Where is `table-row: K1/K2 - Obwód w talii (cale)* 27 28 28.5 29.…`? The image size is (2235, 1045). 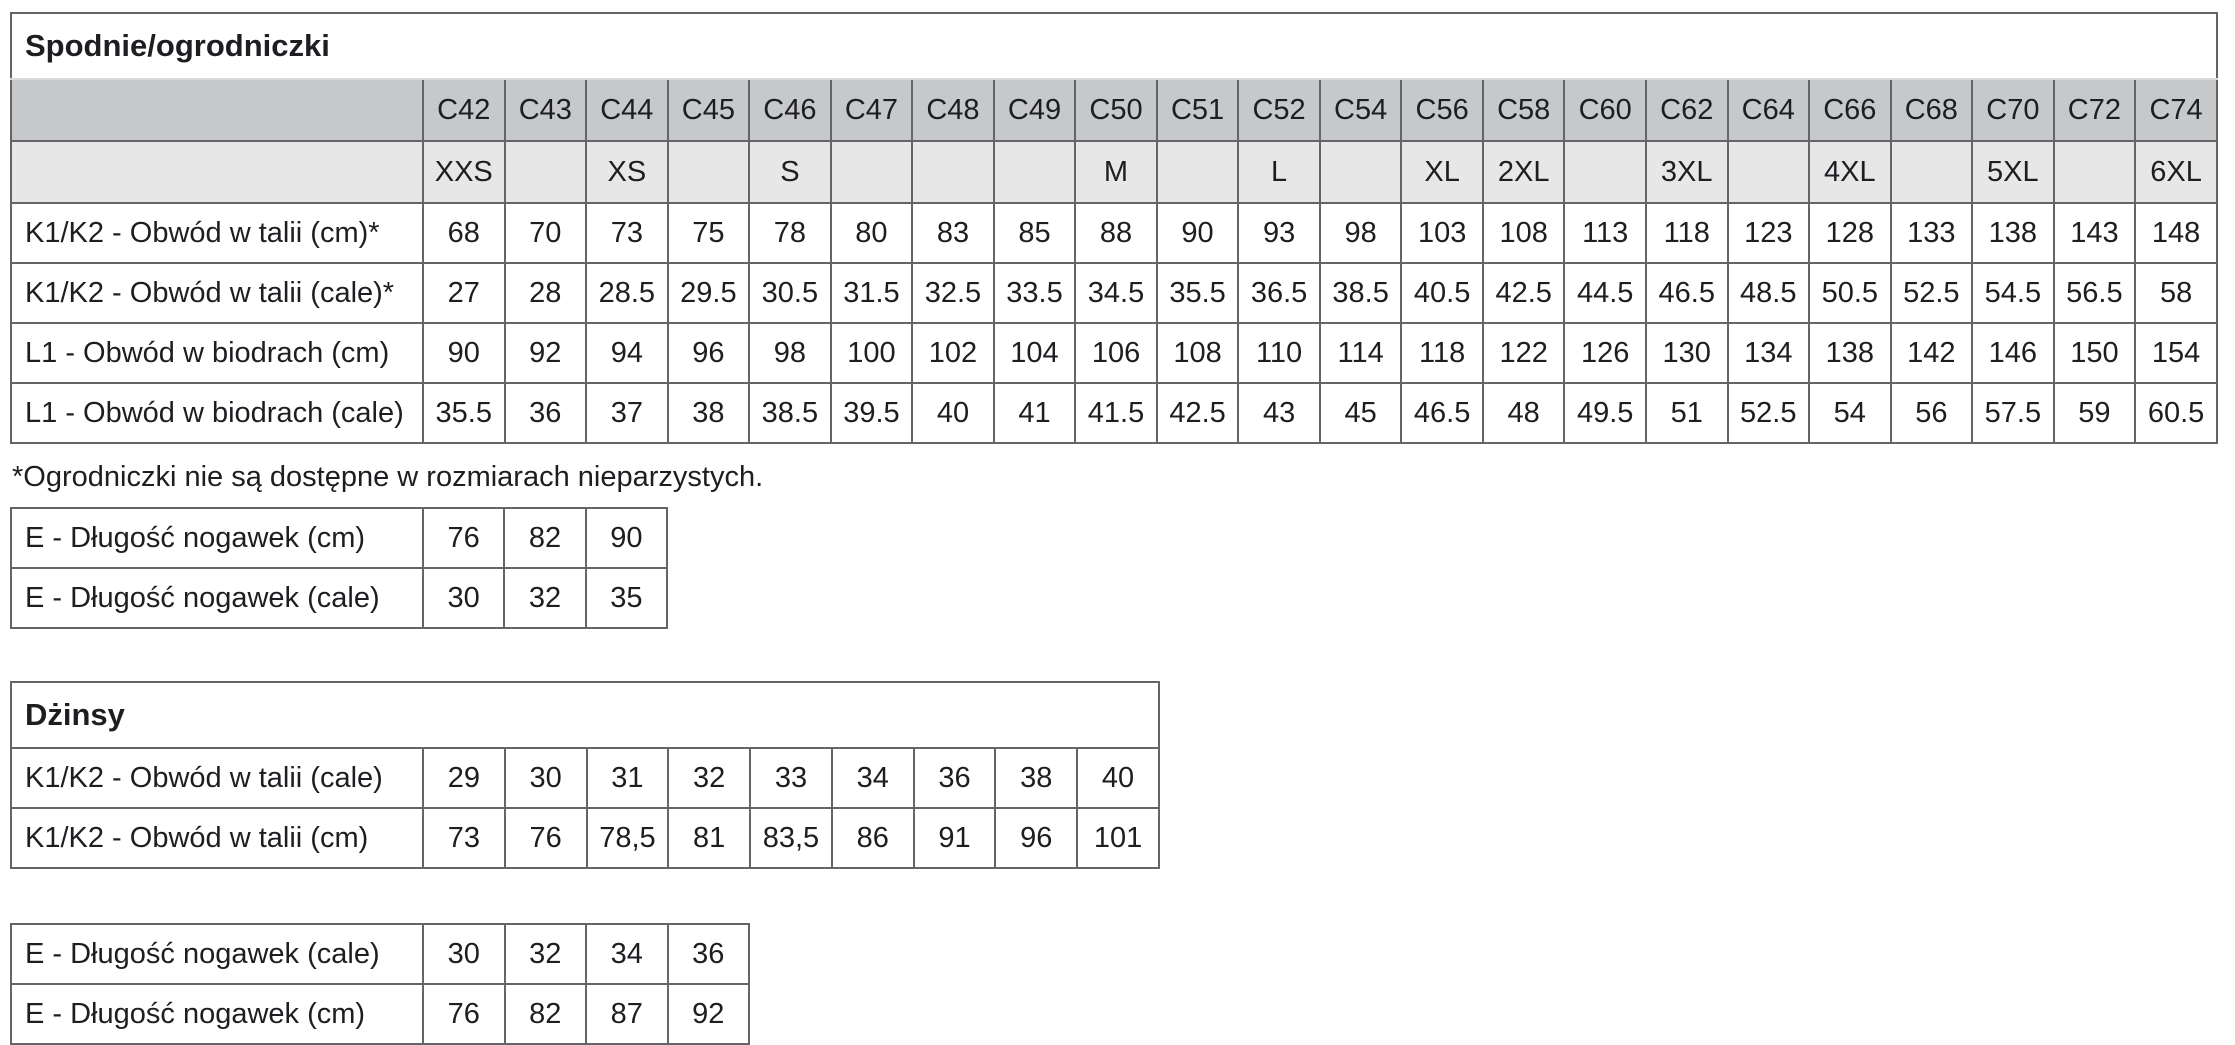 table-row: K1/K2 - Obwód w talii (cale)* 27 28 28.5 29.… is located at coordinates (1114, 293).